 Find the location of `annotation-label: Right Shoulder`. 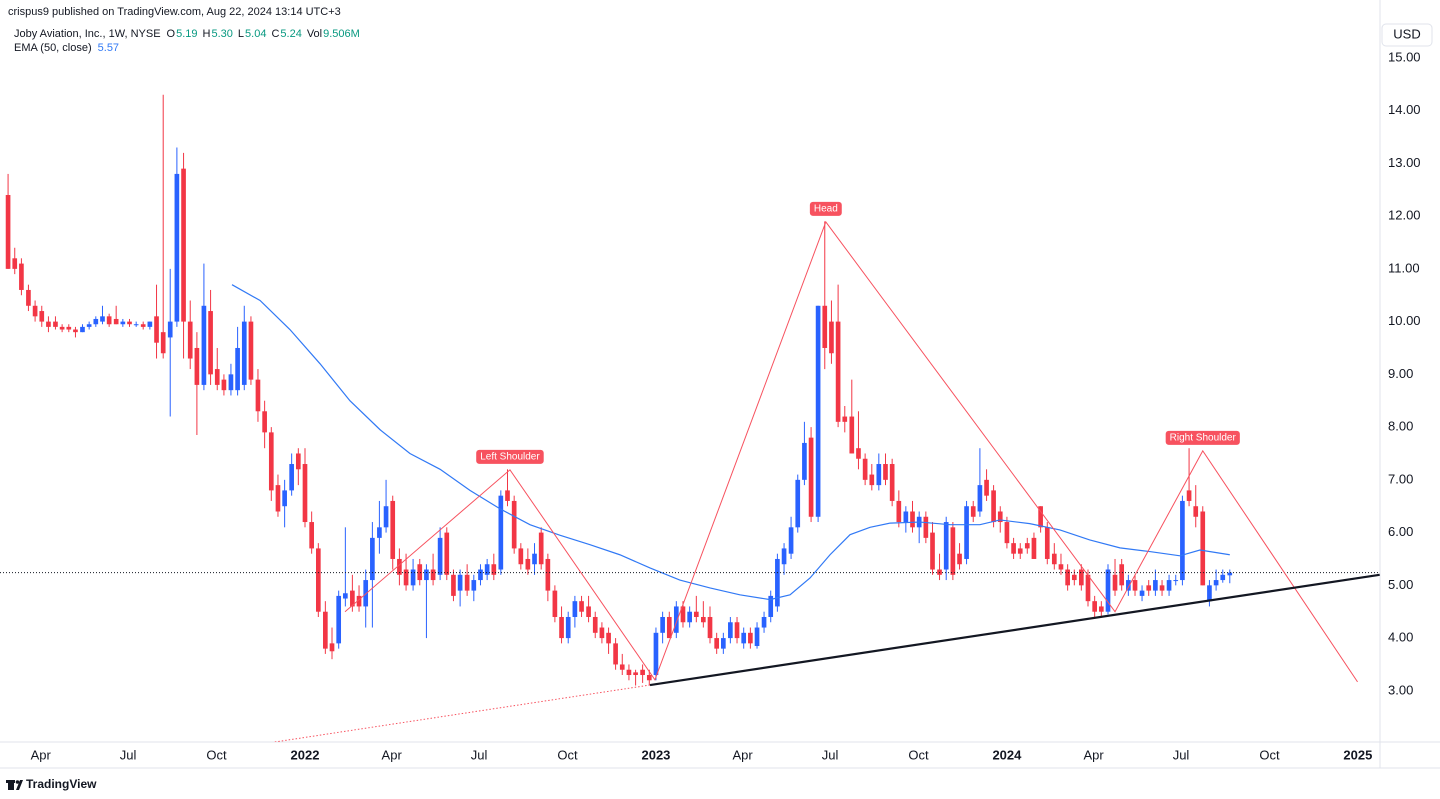

annotation-label: Right Shoulder is located at coordinates (1203, 437).